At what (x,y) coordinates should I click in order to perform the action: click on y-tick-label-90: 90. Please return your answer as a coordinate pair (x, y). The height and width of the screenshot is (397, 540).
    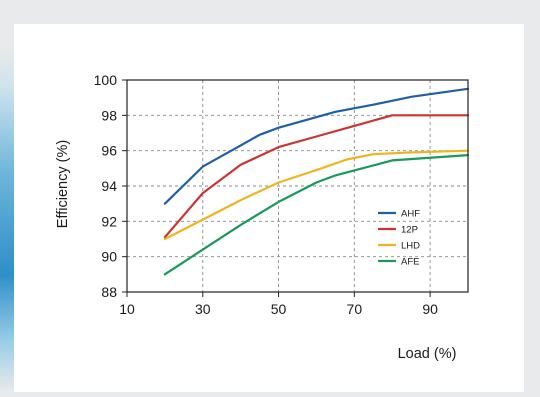
    Looking at the image, I should click on (109, 257).